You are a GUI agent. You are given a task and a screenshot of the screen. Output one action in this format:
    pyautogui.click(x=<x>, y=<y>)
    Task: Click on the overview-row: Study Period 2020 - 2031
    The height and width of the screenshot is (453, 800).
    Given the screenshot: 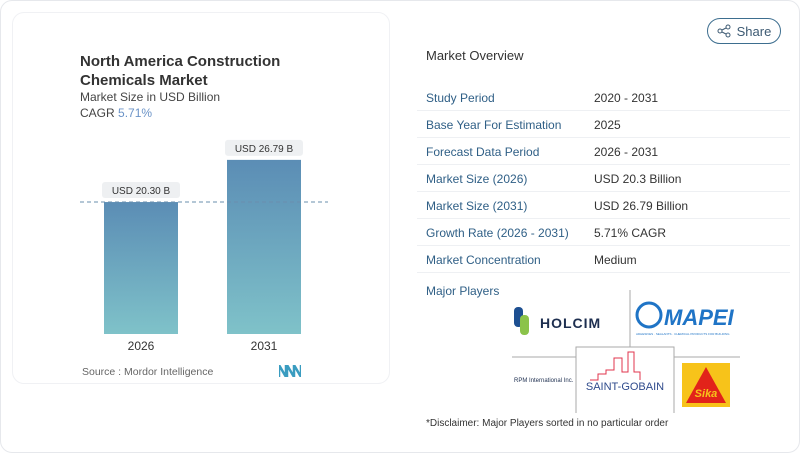 What is the action you would take?
    pyautogui.click(x=603, y=97)
    